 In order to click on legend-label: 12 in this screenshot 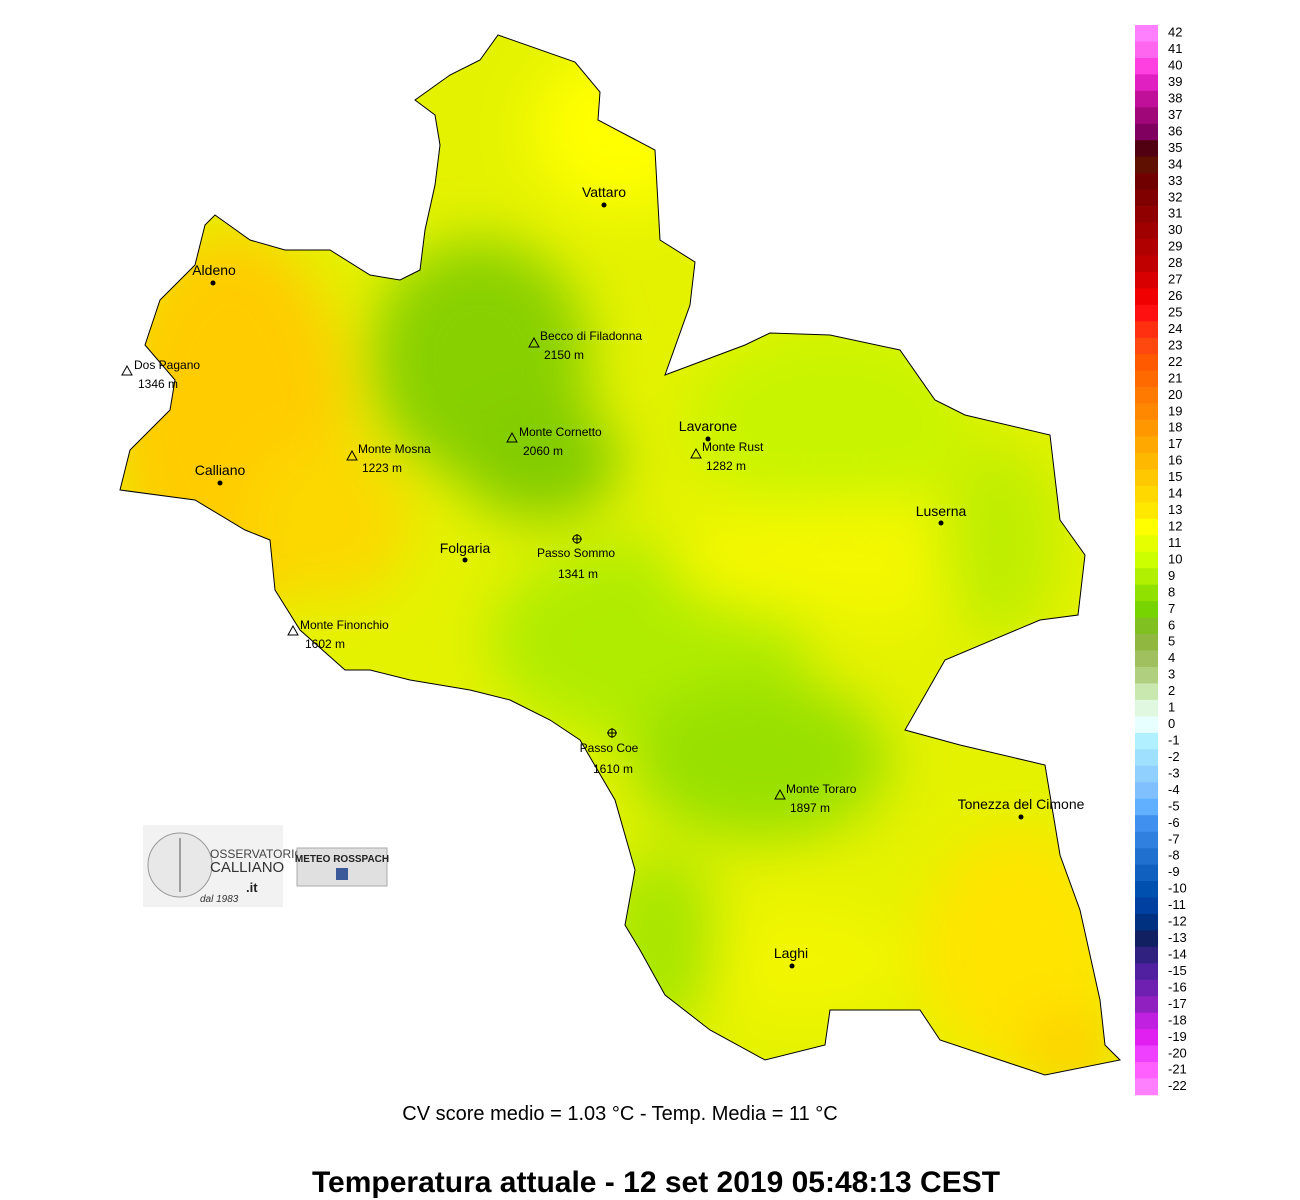, I will do `click(1175, 526)`.